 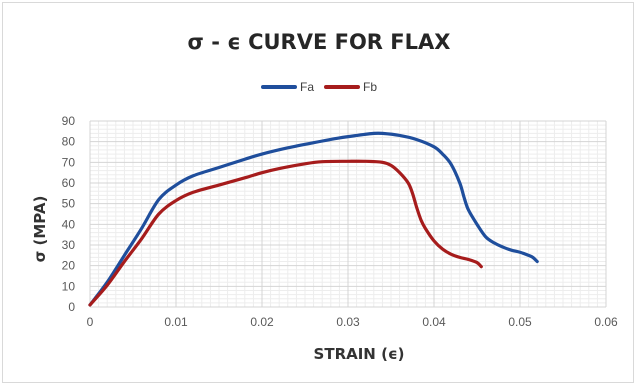 I want to click on legend: Fa Fb, so click(x=319, y=87).